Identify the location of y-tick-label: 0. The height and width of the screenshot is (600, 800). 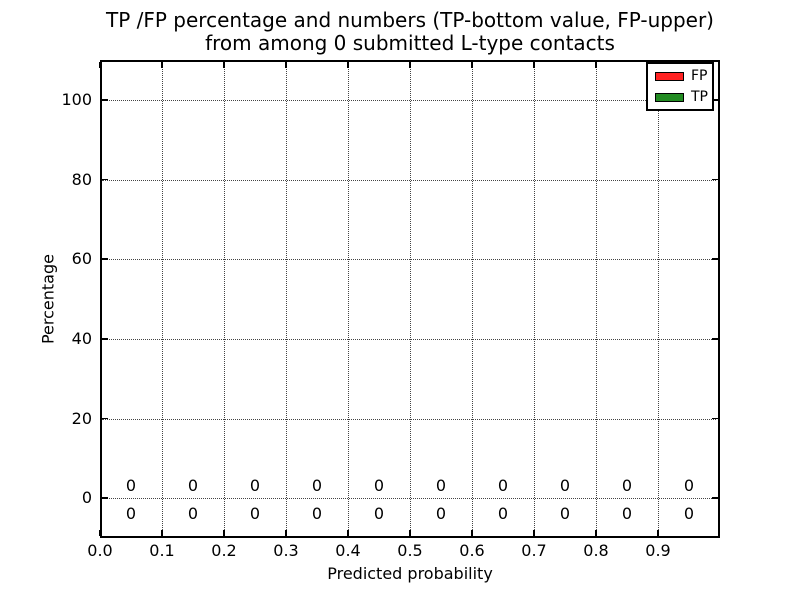
(86, 498).